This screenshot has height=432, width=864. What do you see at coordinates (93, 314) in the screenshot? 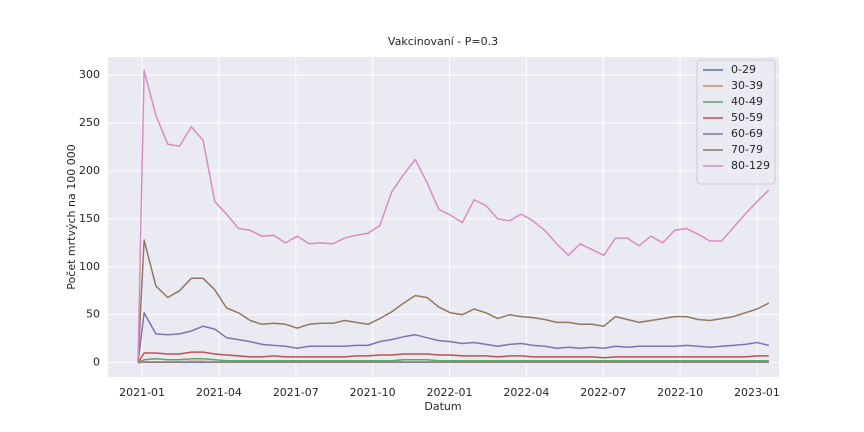
I see `y-tick-label: 50` at bounding box center [93, 314].